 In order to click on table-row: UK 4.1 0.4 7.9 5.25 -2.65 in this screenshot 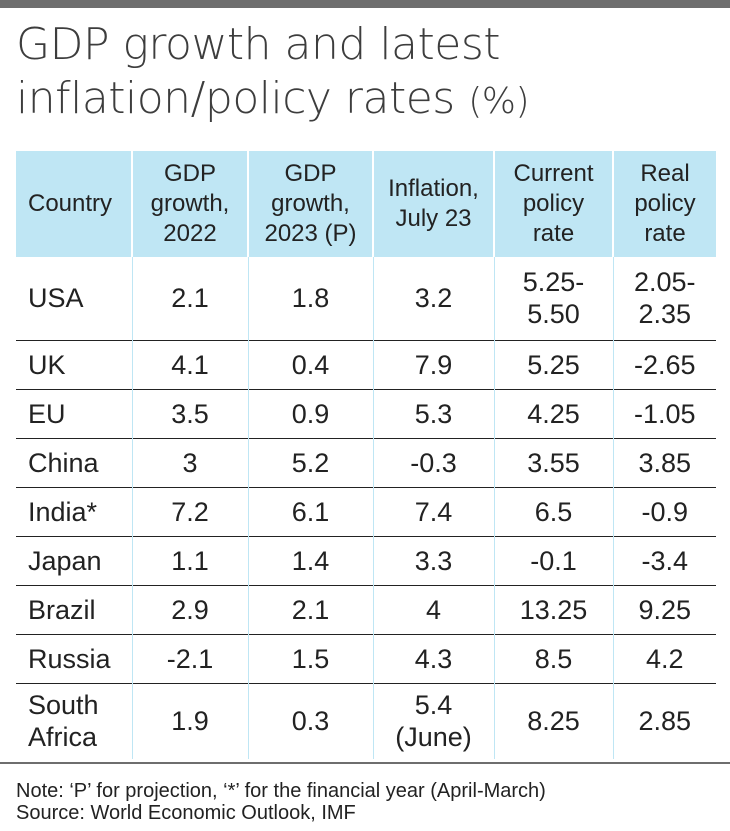, I will do `click(366, 364)`.